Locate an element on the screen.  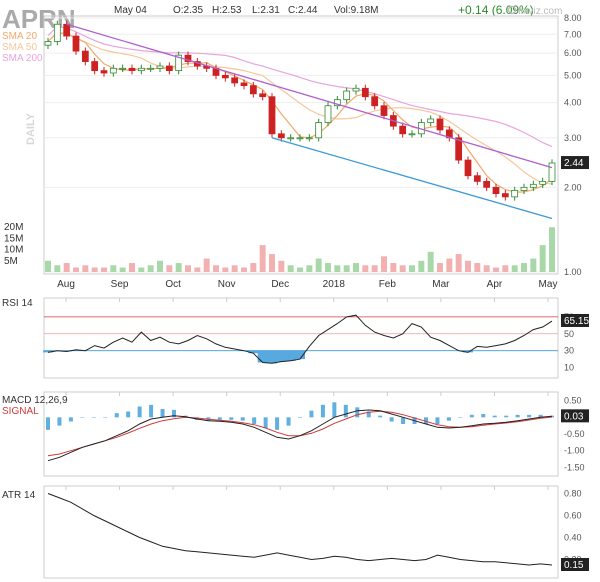
rsi-oversold-fill is located at coordinates (258, 357).